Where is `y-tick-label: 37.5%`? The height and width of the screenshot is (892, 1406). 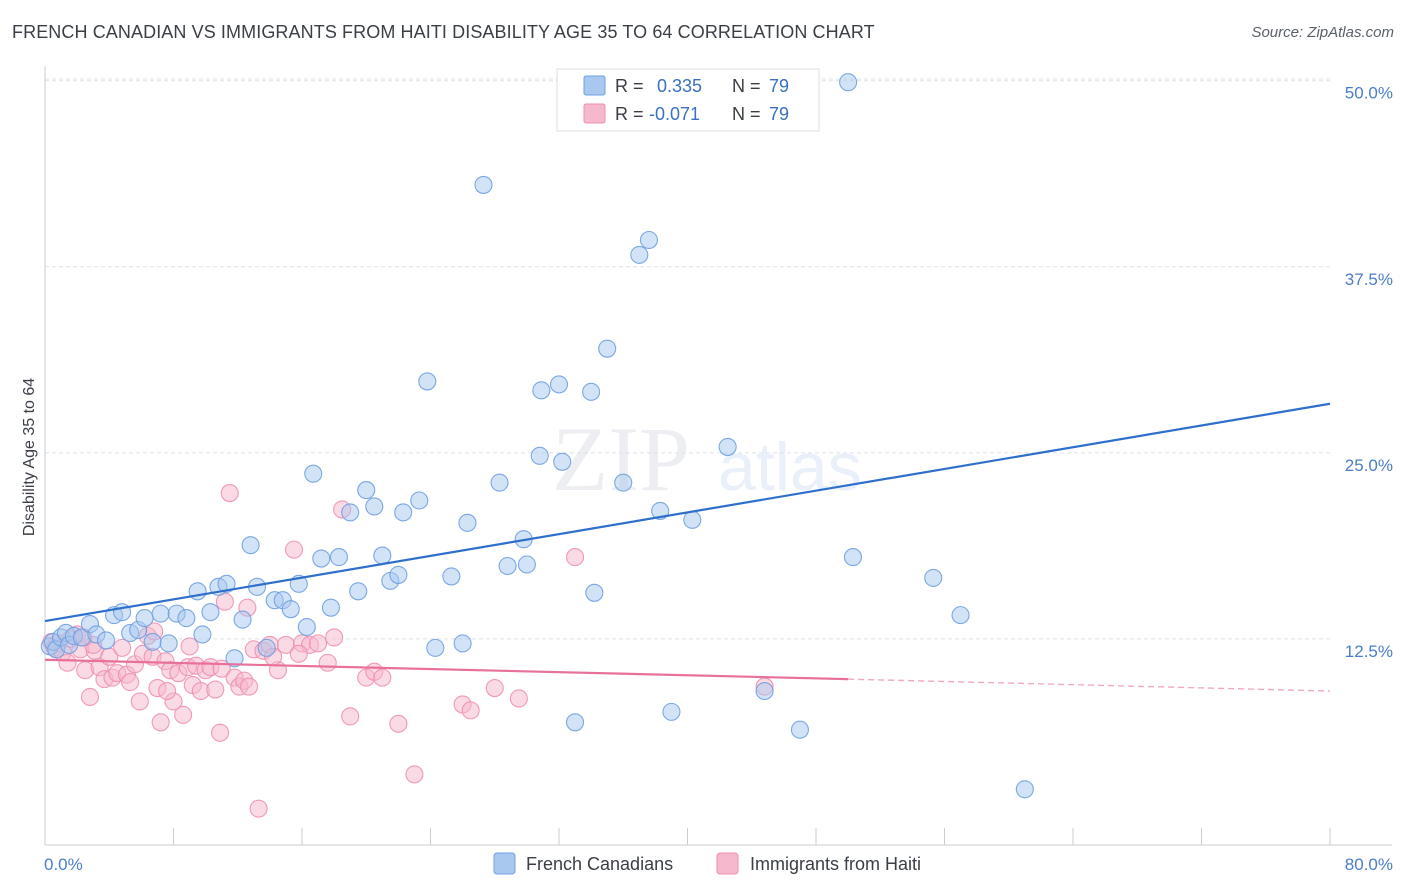
y-tick-label: 37.5% is located at coordinates (1369, 279).